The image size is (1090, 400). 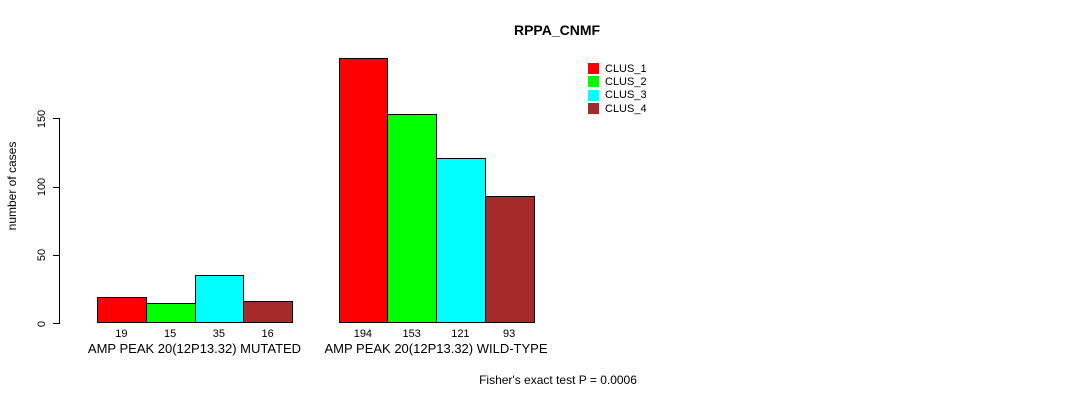 What do you see at coordinates (170, 334) in the screenshot?
I see `bar-value-label: 15` at bounding box center [170, 334].